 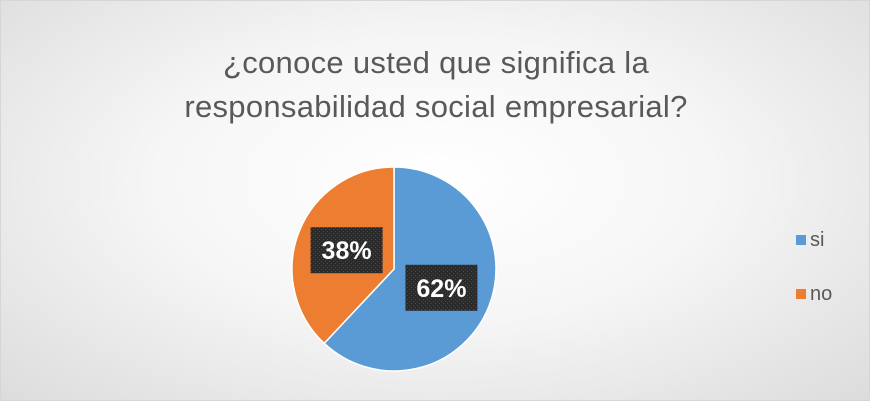 I want to click on legend-item-no: no, so click(x=814, y=294).